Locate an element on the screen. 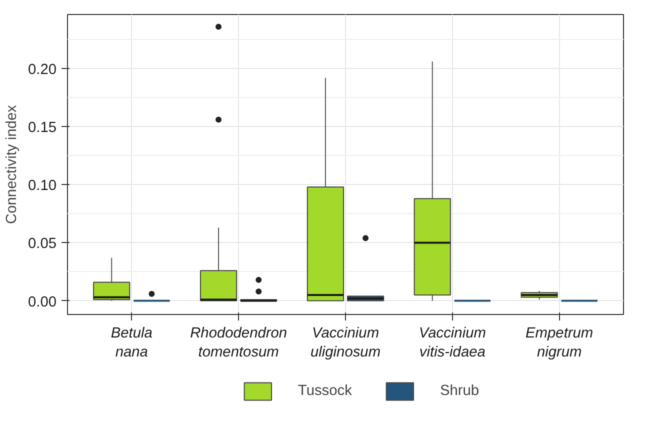 The width and height of the screenshot is (654, 441). y-tick-label: 0.05 is located at coordinates (42, 244).